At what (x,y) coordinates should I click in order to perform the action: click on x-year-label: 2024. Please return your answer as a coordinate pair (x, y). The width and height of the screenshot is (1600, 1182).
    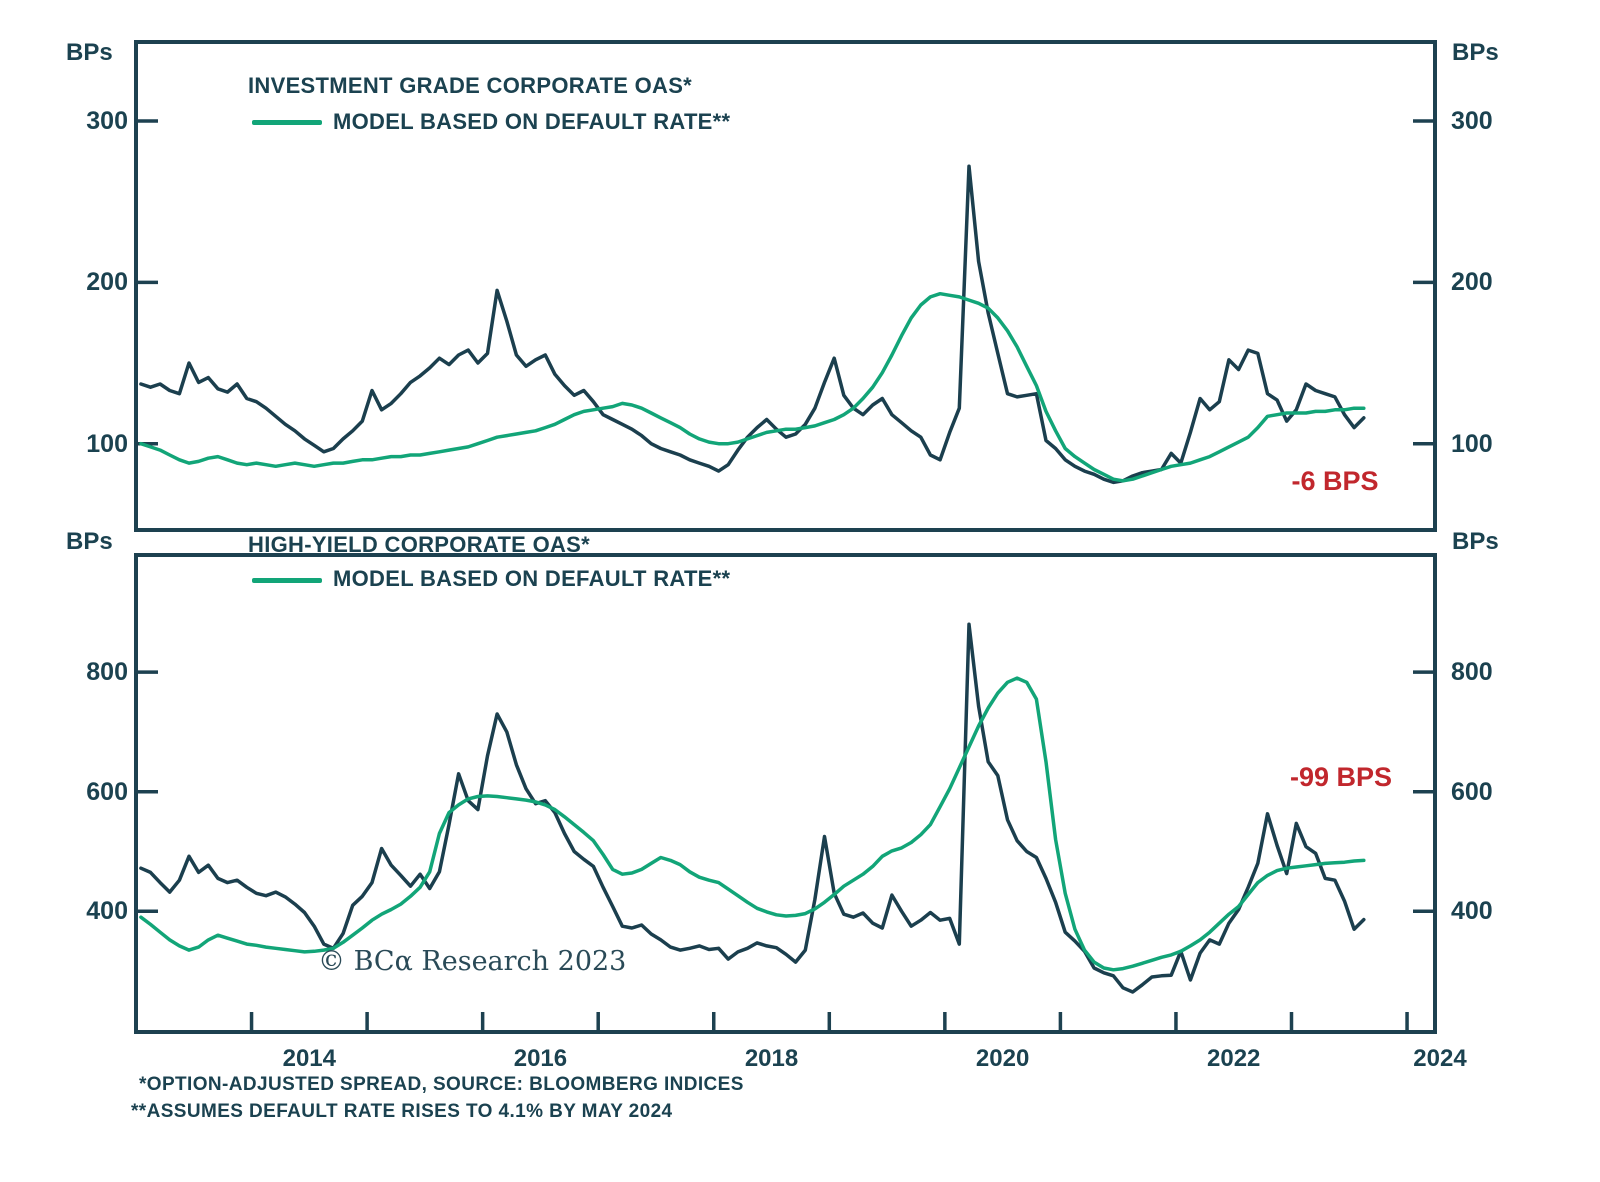
    Looking at the image, I should click on (1440, 1058).